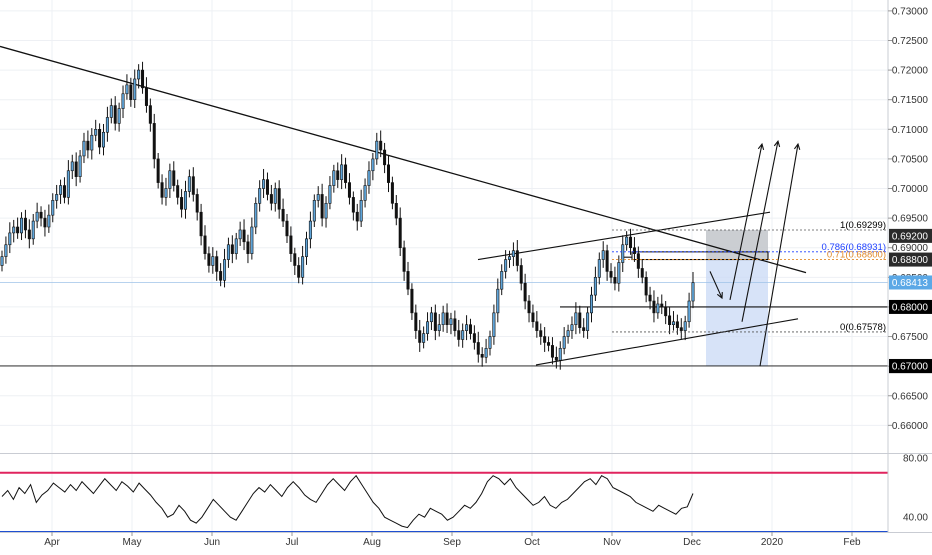  I want to click on time-tick-label: Nov, so click(612, 542).